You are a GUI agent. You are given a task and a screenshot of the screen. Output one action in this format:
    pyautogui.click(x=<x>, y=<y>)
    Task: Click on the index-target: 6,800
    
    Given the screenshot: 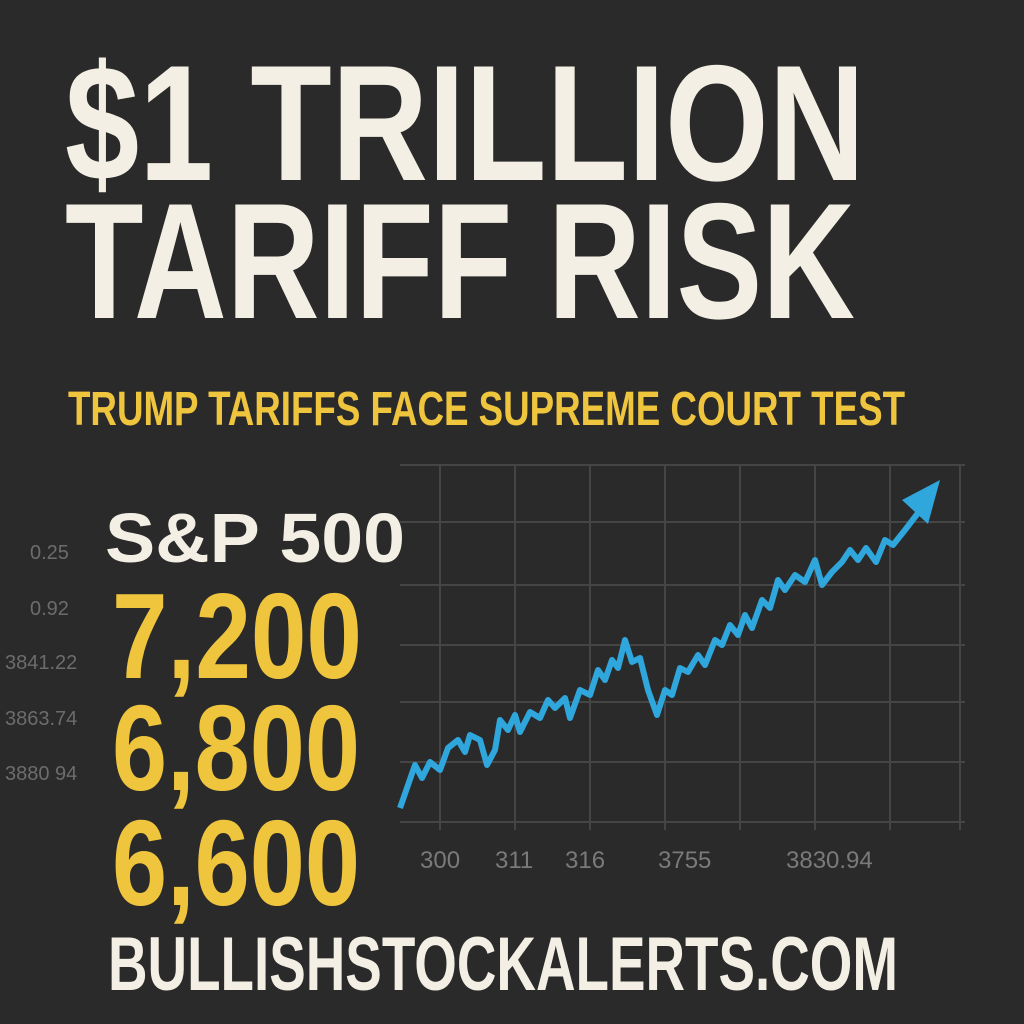 What is the action you would take?
    pyautogui.click(x=236, y=748)
    